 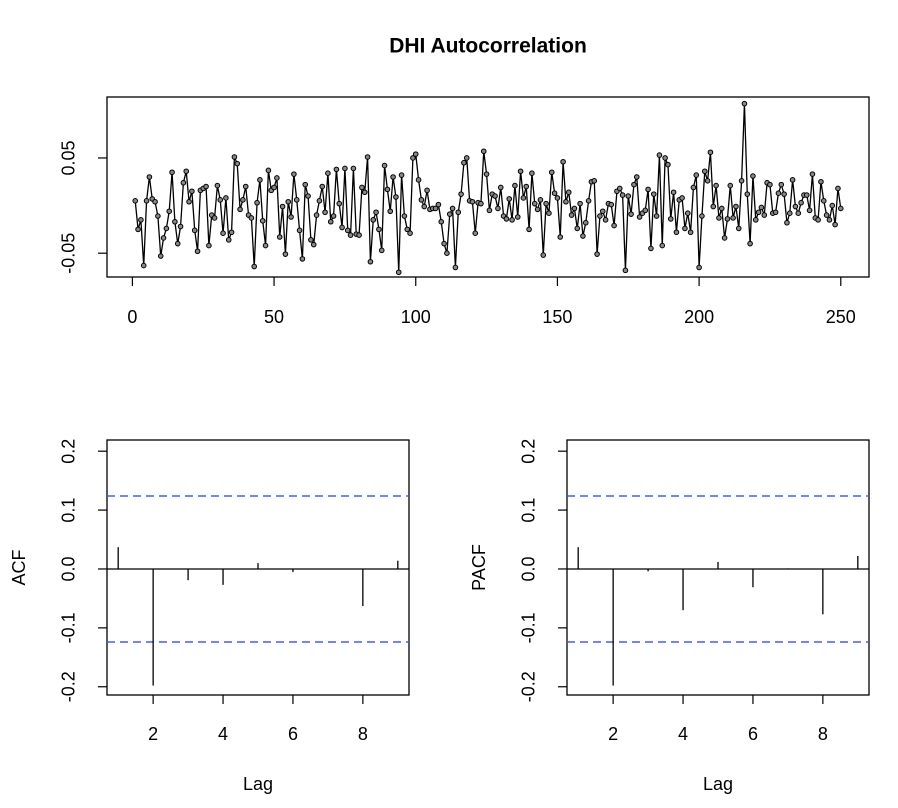 I want to click on y-axis-label: PACF, so click(x=479, y=567).